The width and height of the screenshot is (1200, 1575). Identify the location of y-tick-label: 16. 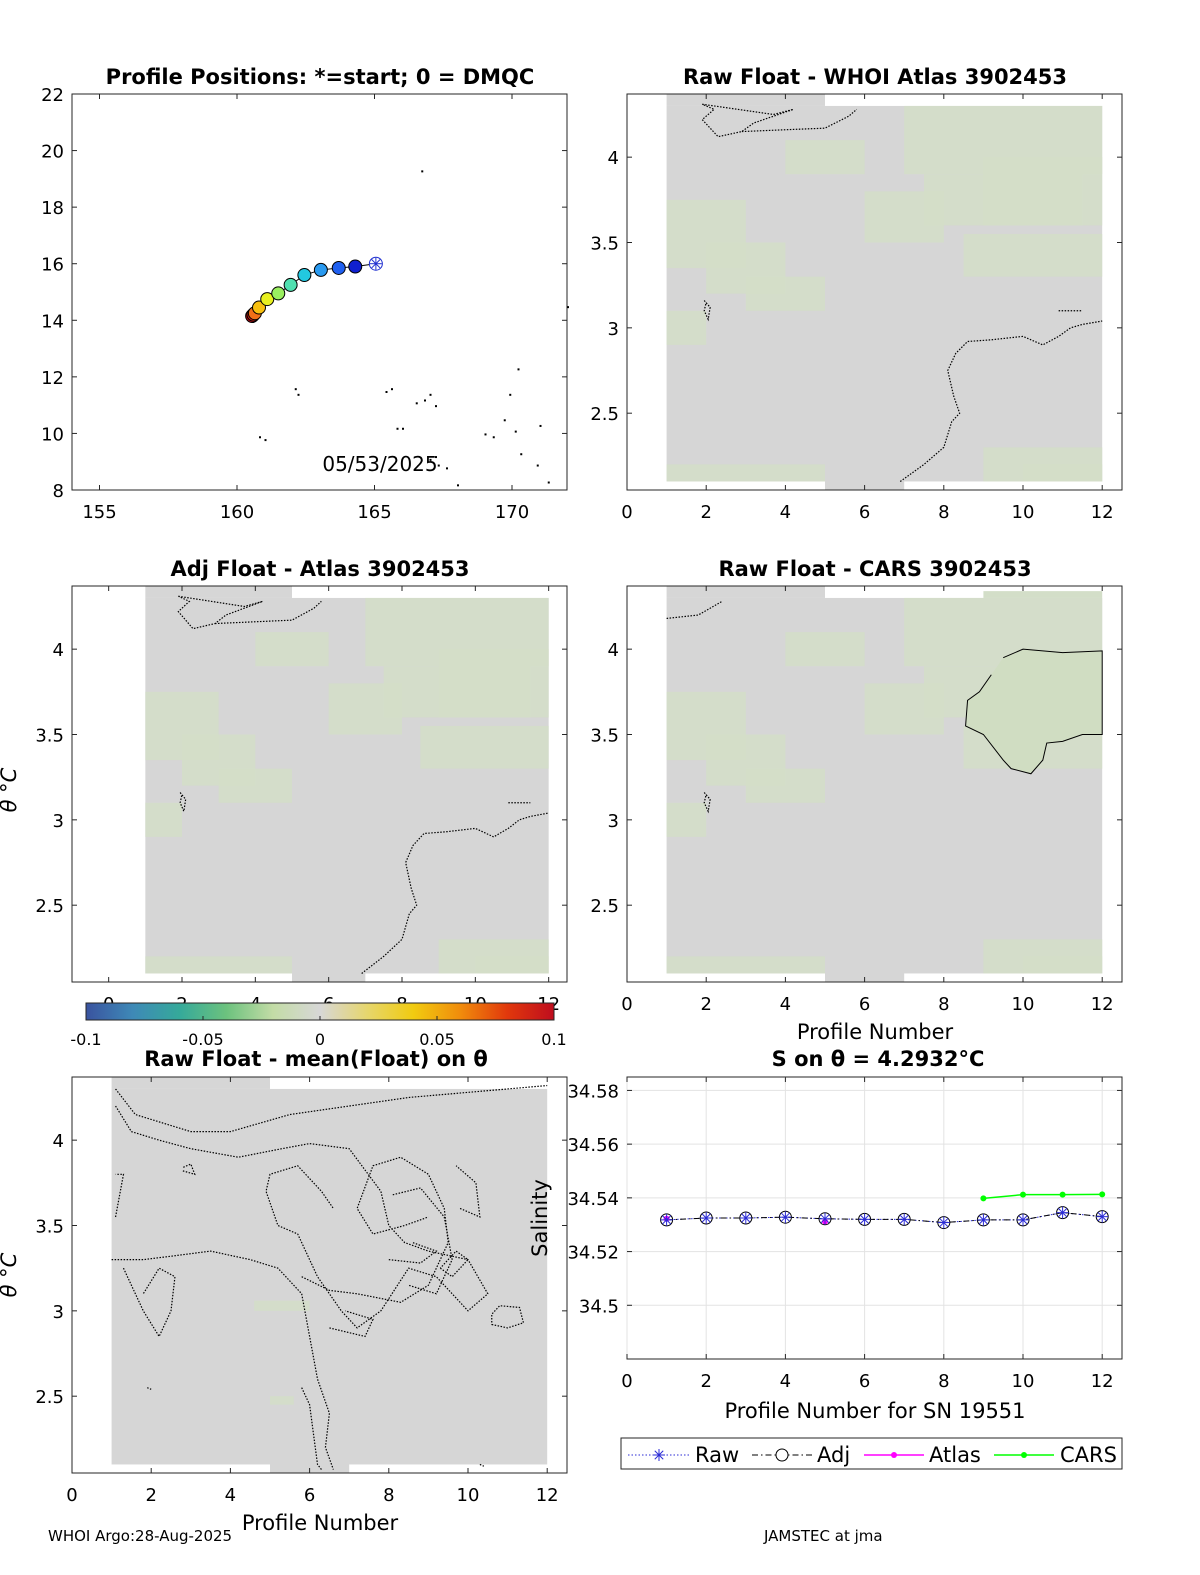
(52, 265).